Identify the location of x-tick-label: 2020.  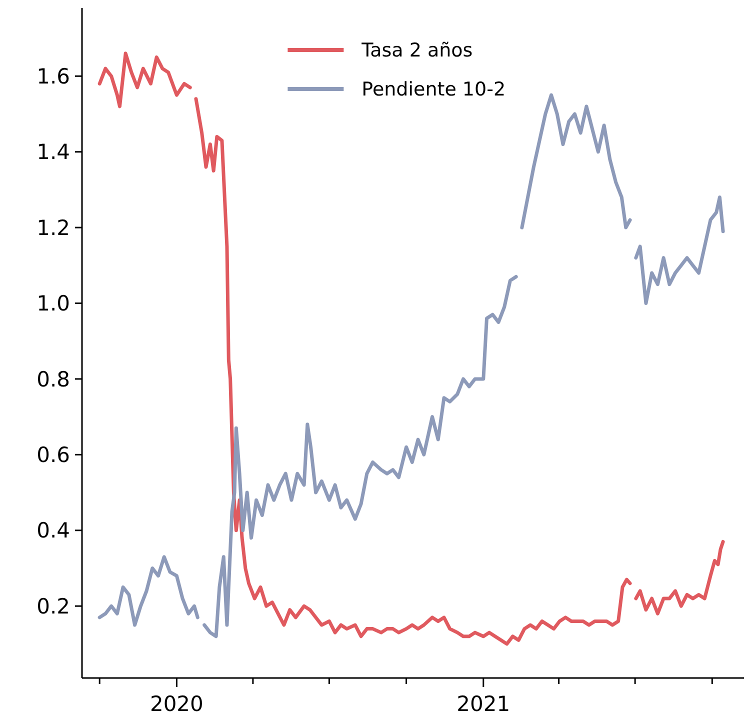
(177, 704).